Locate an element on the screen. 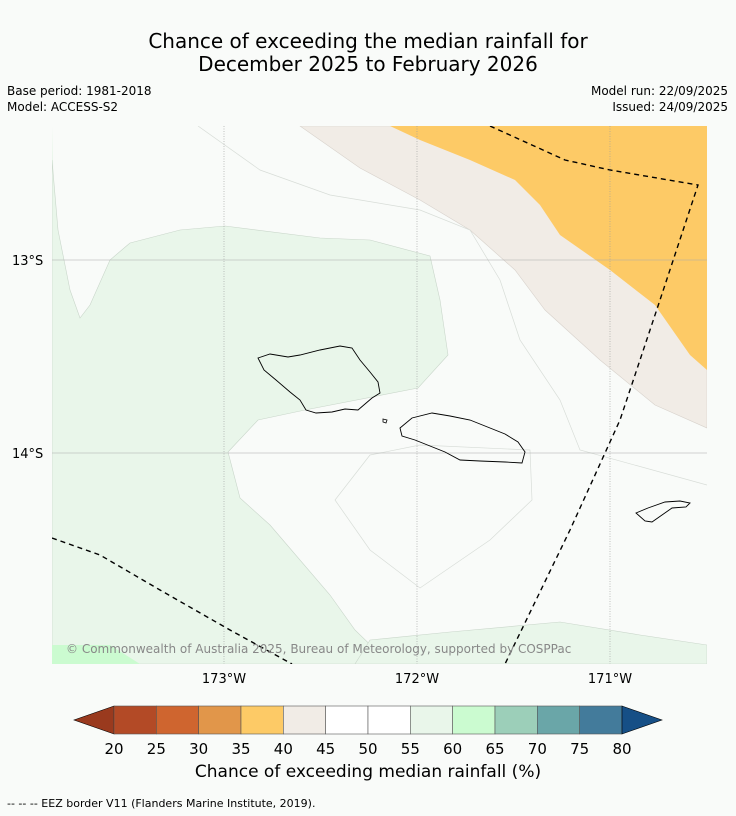 The width and height of the screenshot is (736, 816). colorbar-over-arrow is located at coordinates (642, 720).